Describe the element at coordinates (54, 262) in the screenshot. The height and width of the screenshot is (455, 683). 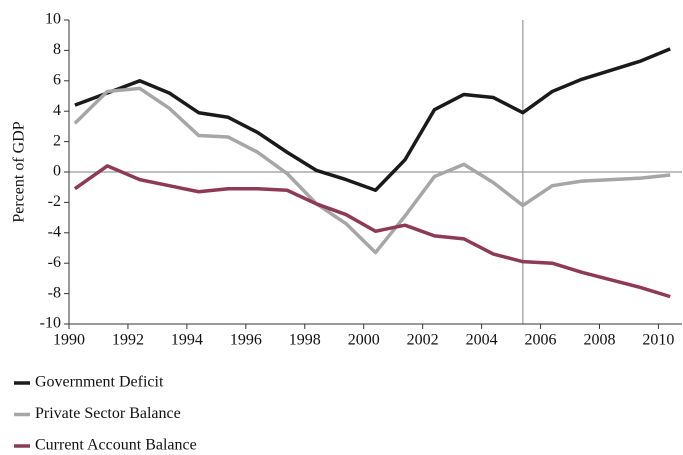
I see `y-tick-label: -6` at that location.